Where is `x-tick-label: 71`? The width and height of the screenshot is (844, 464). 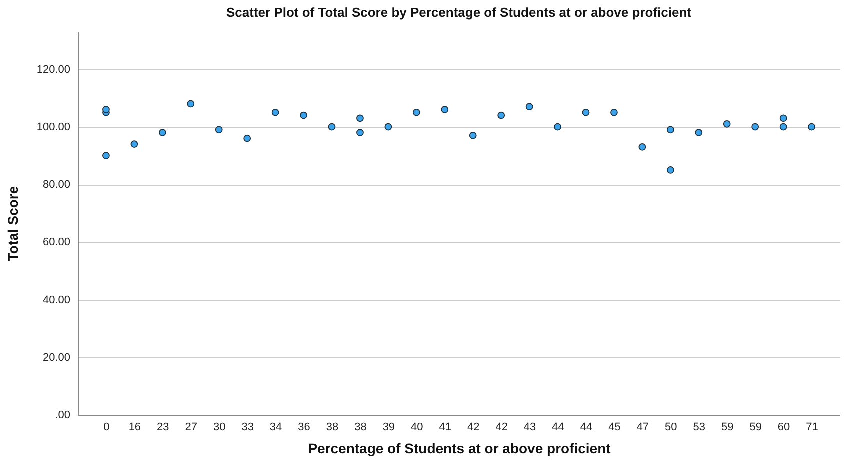
x-tick-label: 71 is located at coordinates (812, 428).